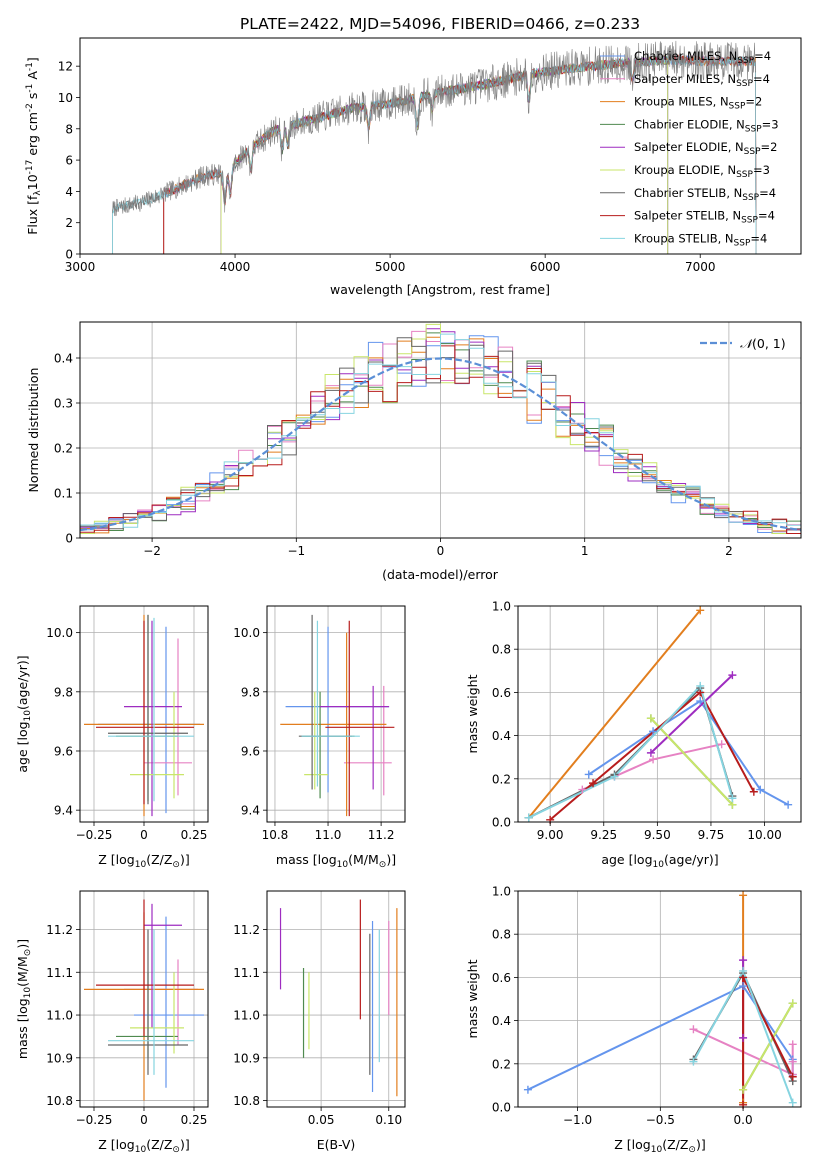  Describe the element at coordinates (689, 124) in the screenshot. I see `label-part: Chabrier ELODIE, N` at that location.